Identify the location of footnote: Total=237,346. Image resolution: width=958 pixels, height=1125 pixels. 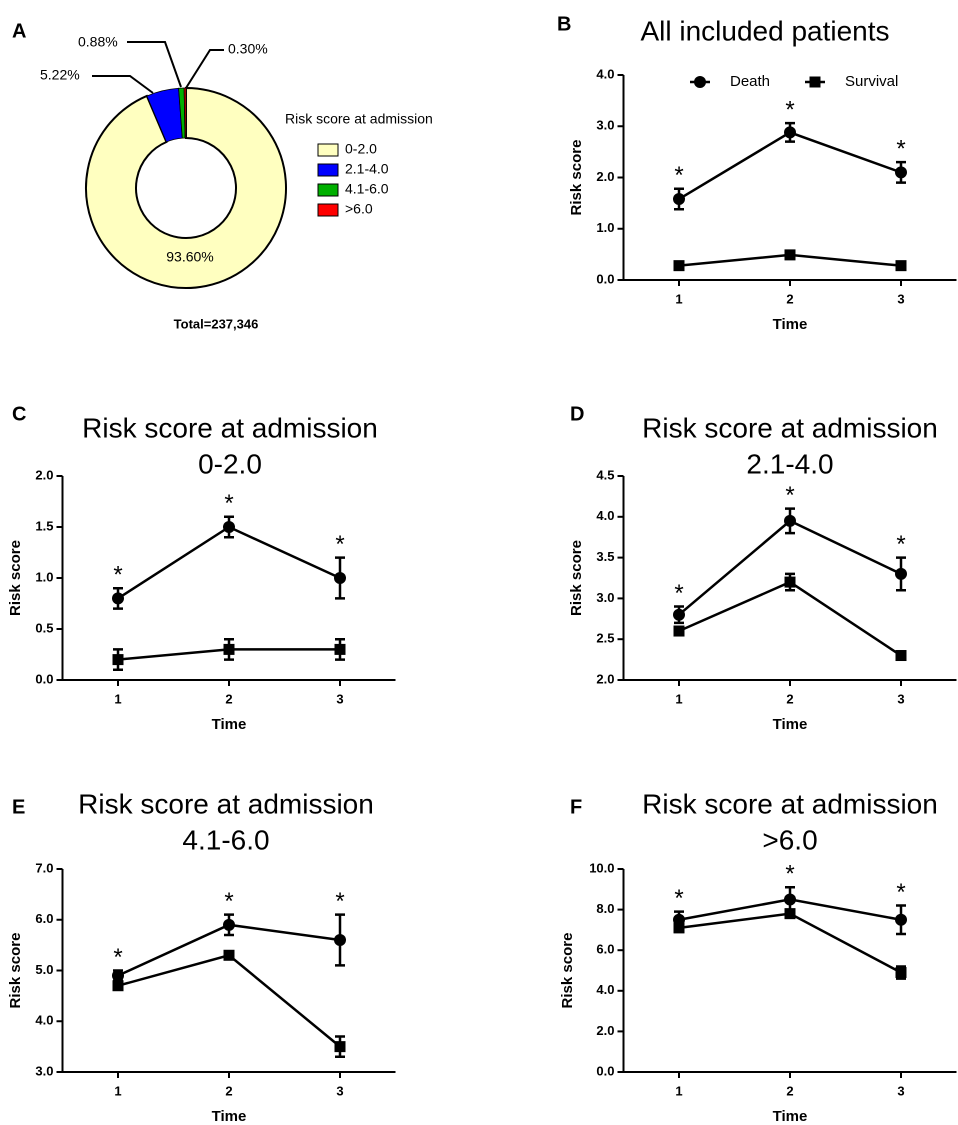
(216, 323).